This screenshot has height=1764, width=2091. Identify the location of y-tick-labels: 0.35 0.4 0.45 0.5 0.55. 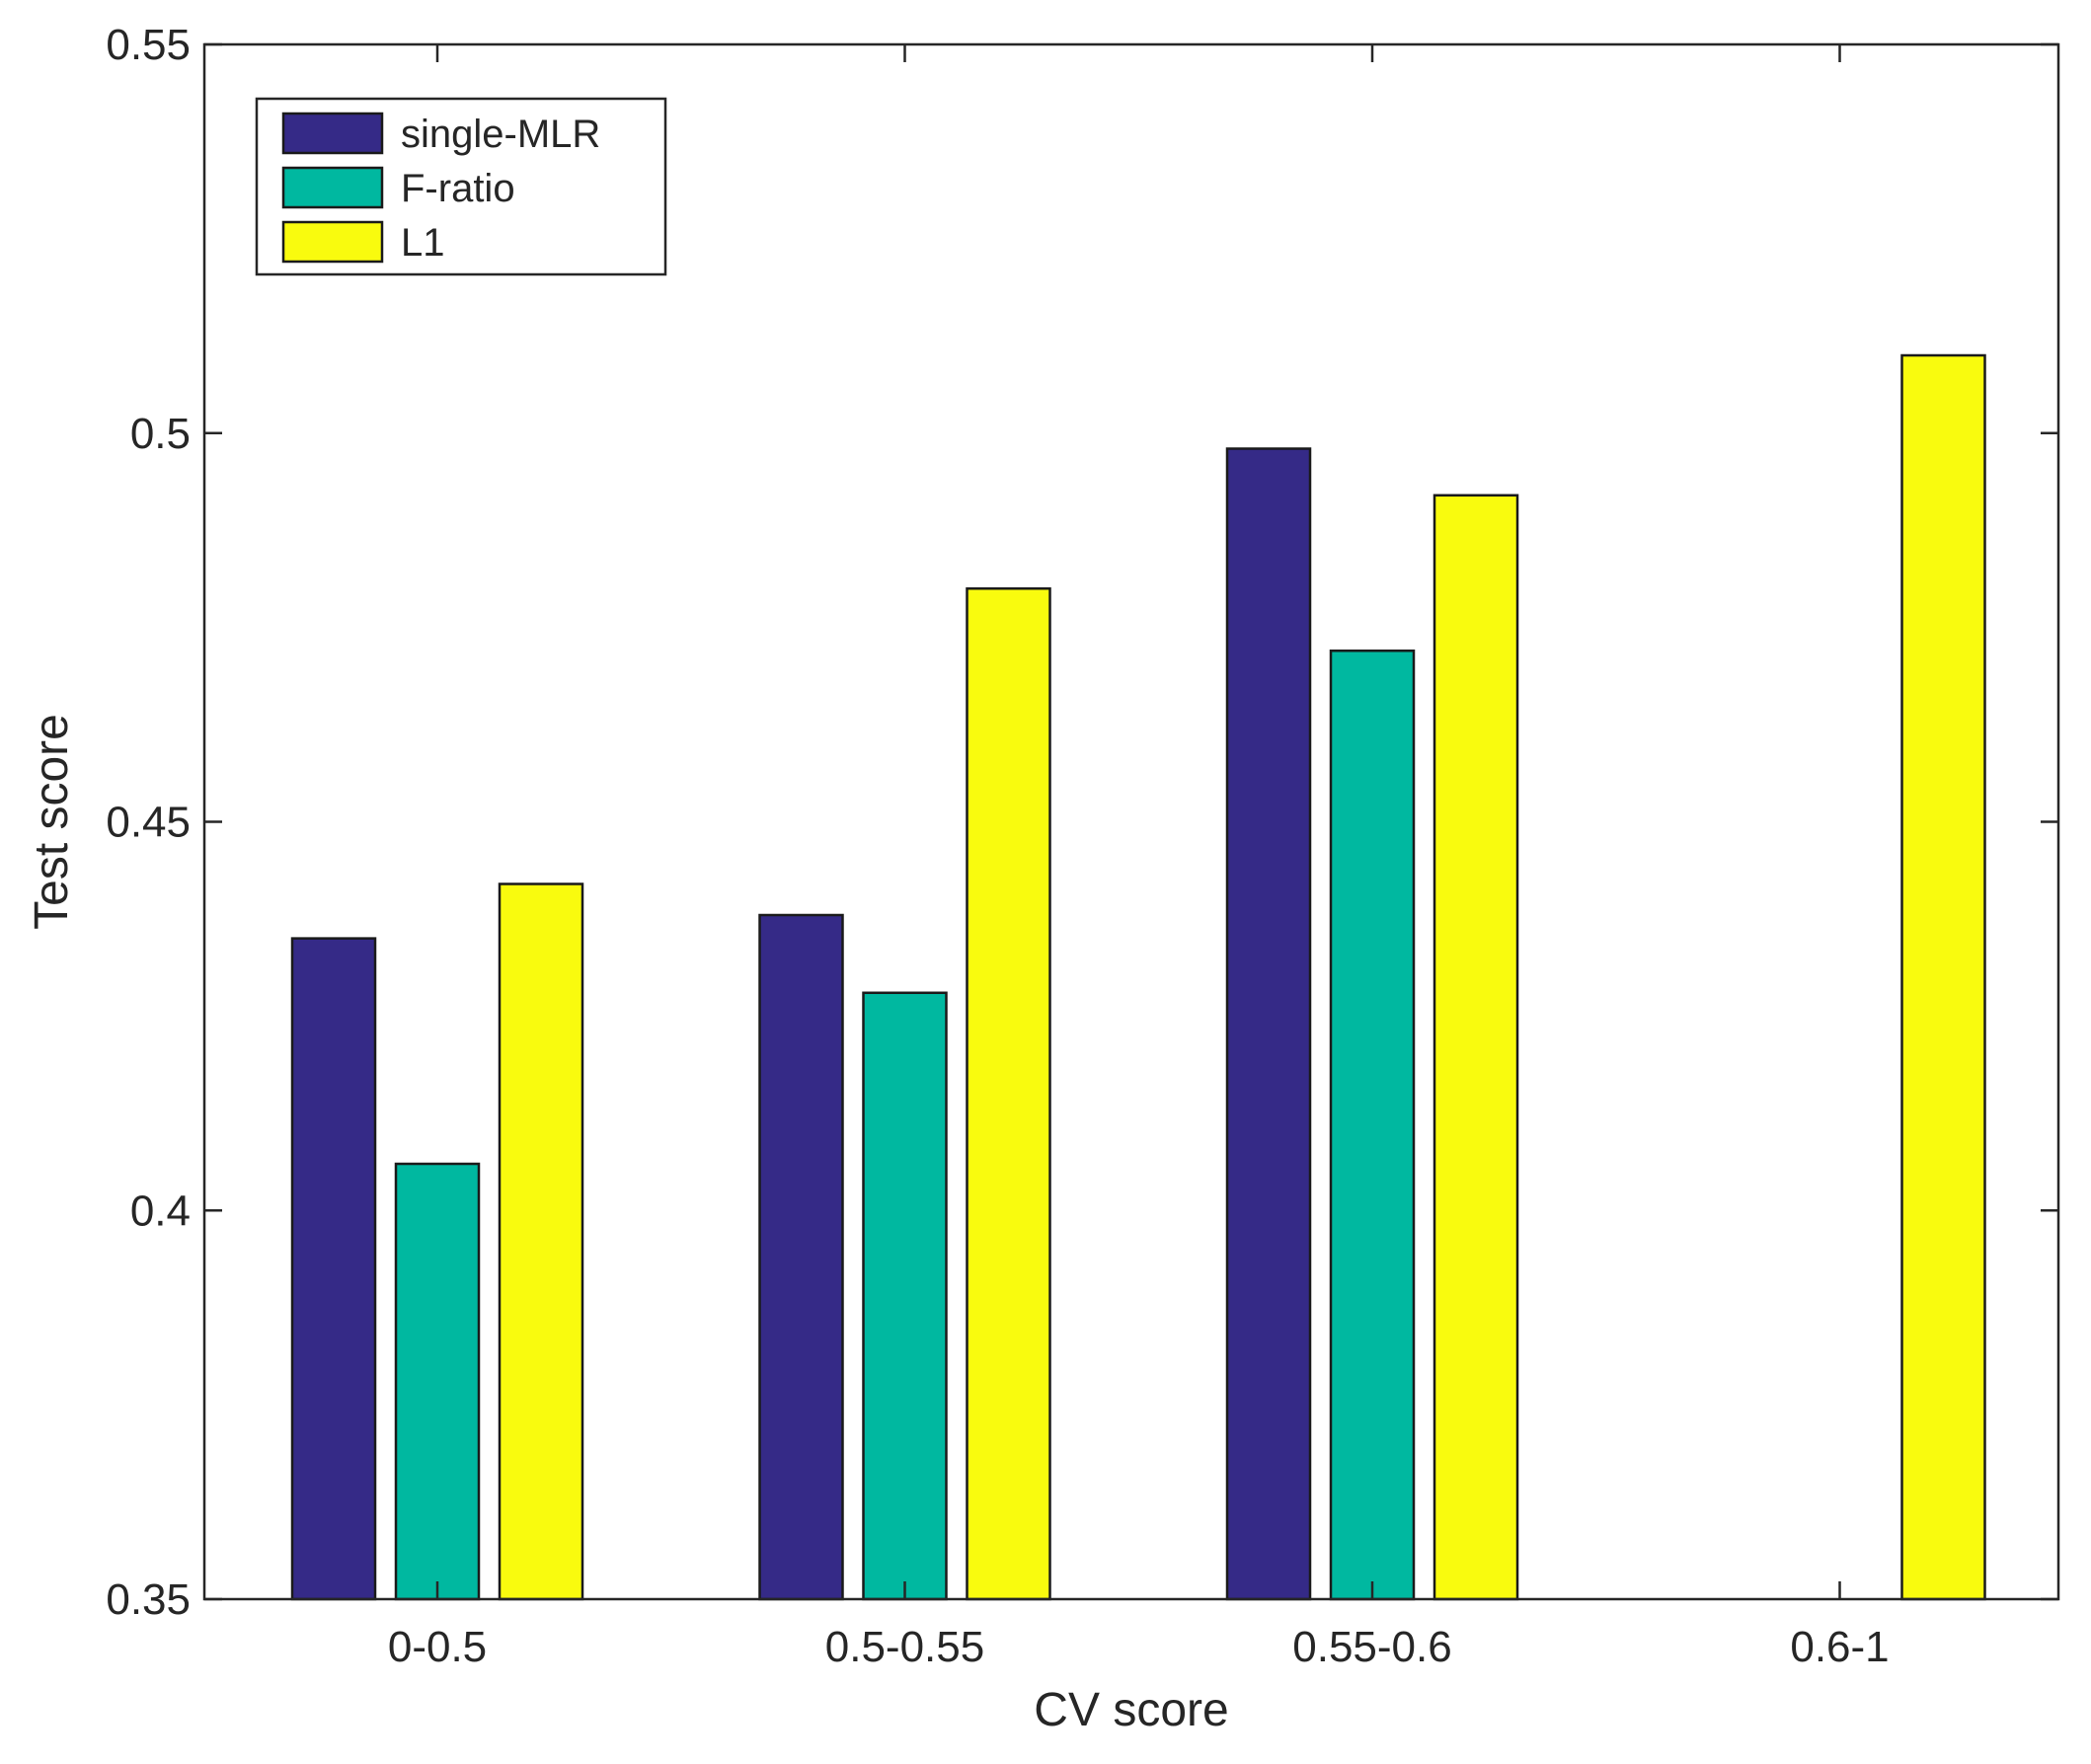
(148, 822).